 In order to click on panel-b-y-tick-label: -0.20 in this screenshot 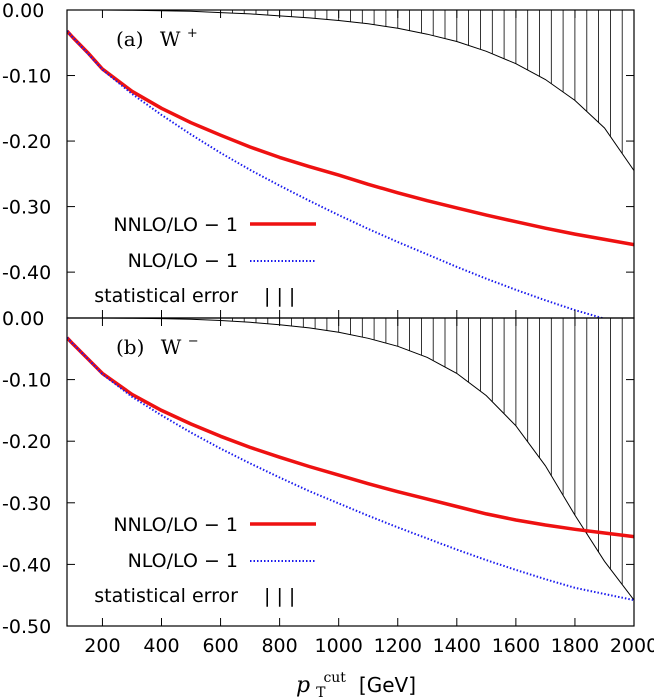, I will do `click(26, 442)`.